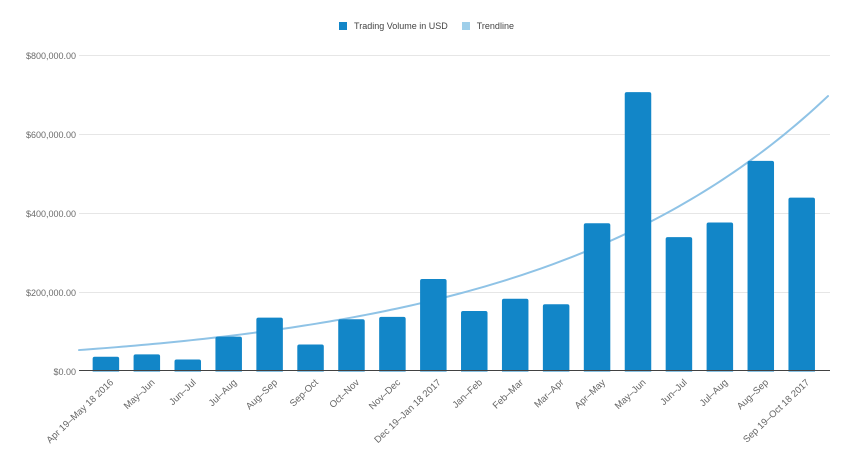  Describe the element at coordinates (188, 365) in the screenshot. I see `bar-2-jun-jul` at that location.